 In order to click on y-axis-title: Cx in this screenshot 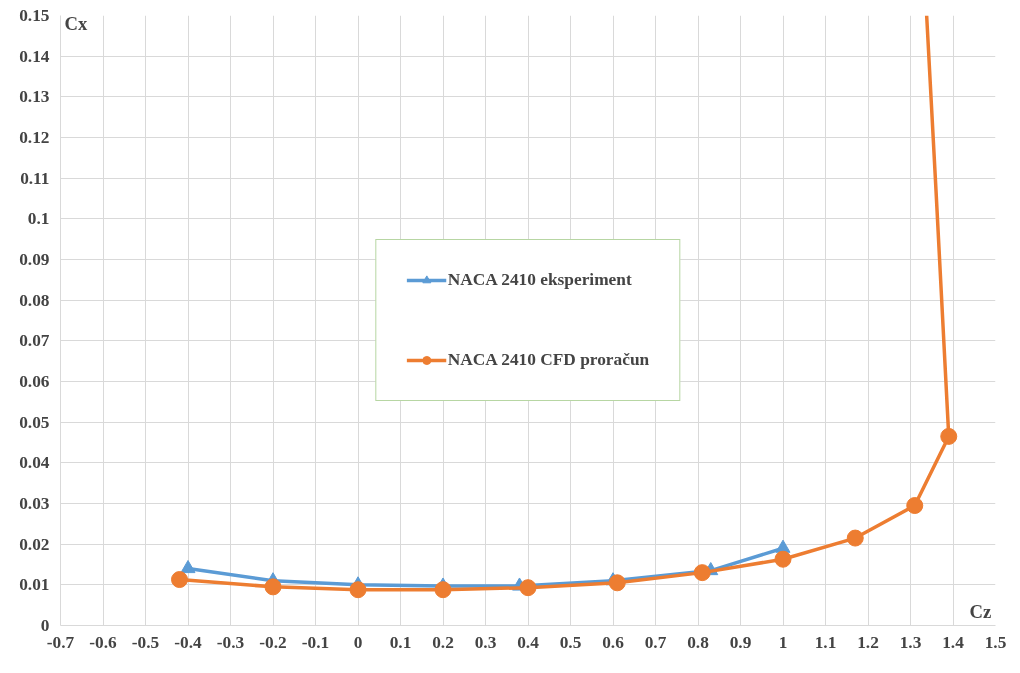, I will do `click(76, 23)`.